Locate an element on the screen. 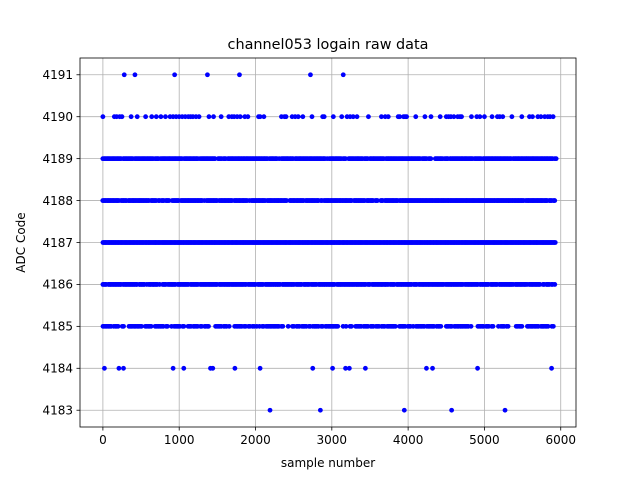 The width and height of the screenshot is (640, 480). y-tick-label: 4186 is located at coordinates (57, 285).